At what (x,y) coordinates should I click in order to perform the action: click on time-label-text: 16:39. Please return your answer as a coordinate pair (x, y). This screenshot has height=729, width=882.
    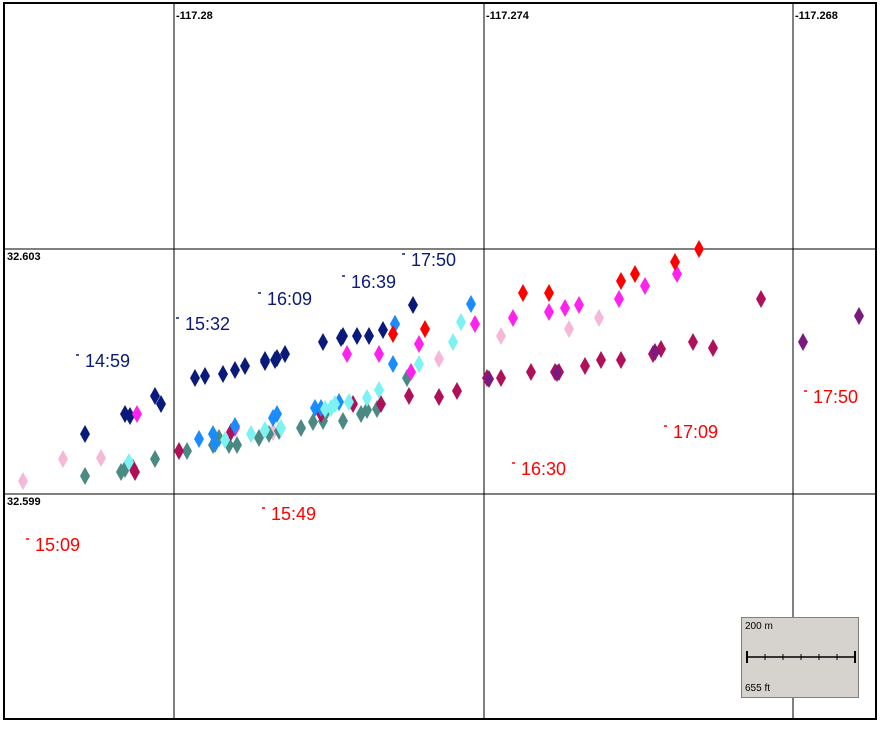
    Looking at the image, I should click on (373, 282).